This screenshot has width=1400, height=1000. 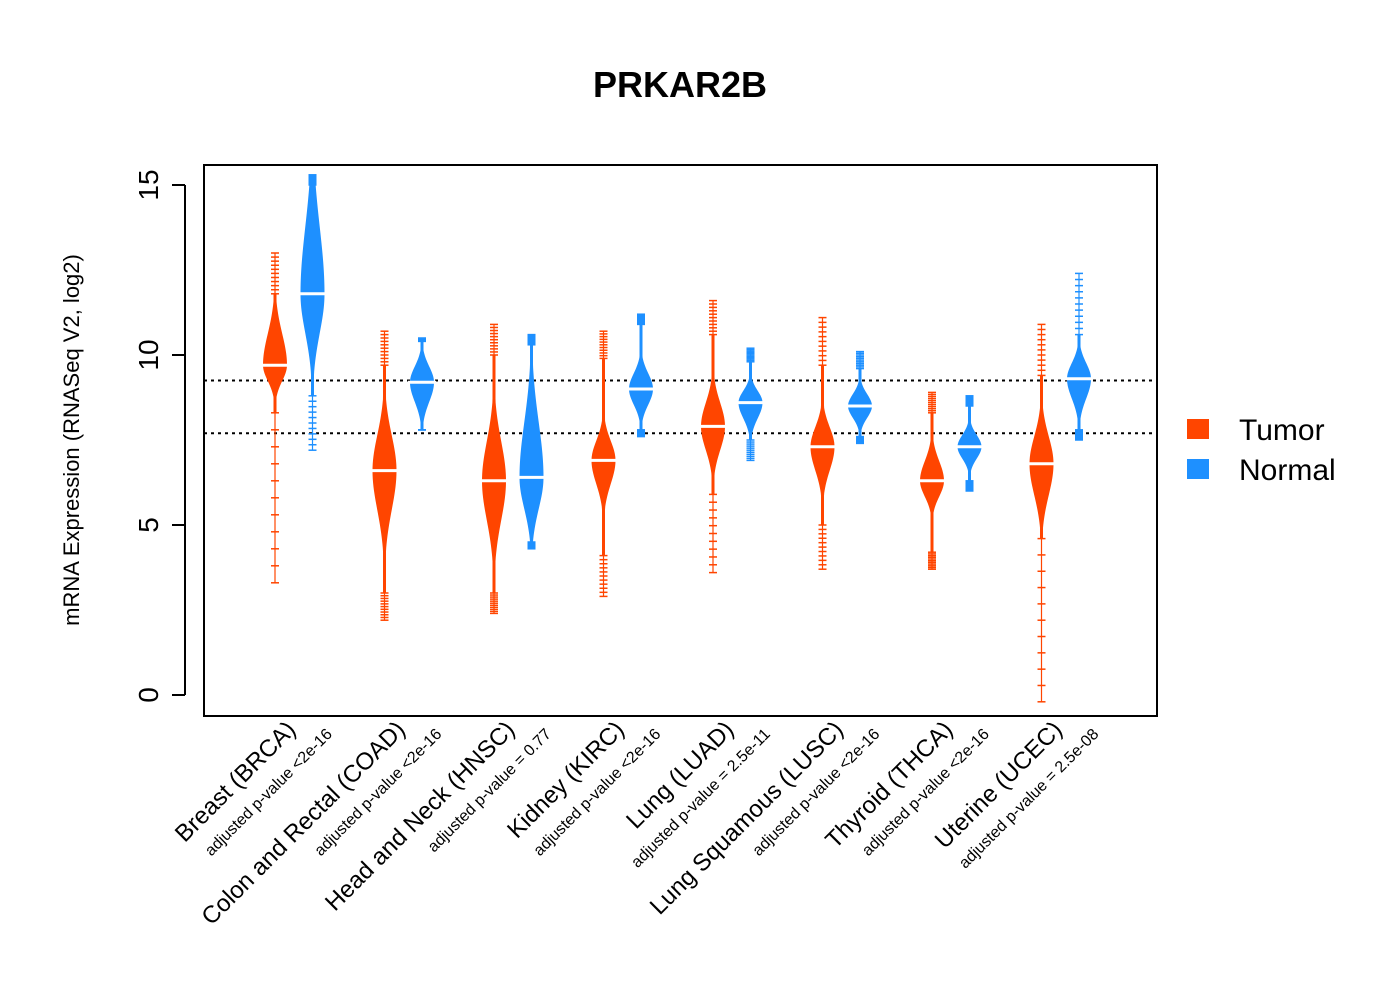 I want to click on chart-title: PRKAR2B, so click(x=680, y=84).